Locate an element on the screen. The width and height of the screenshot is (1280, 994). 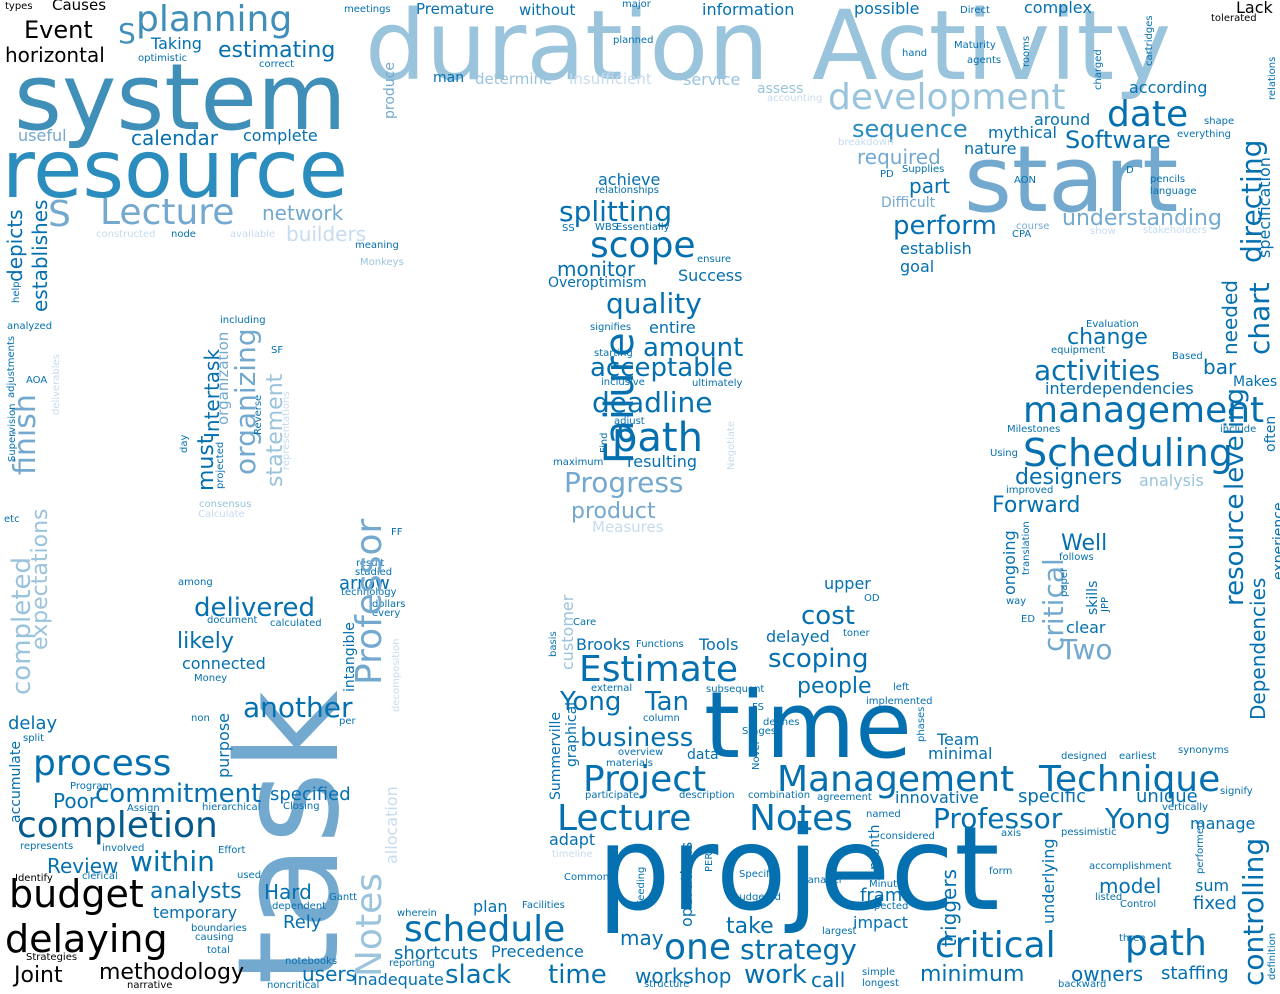
cloud-word: optimistic is located at coordinates (163, 58).